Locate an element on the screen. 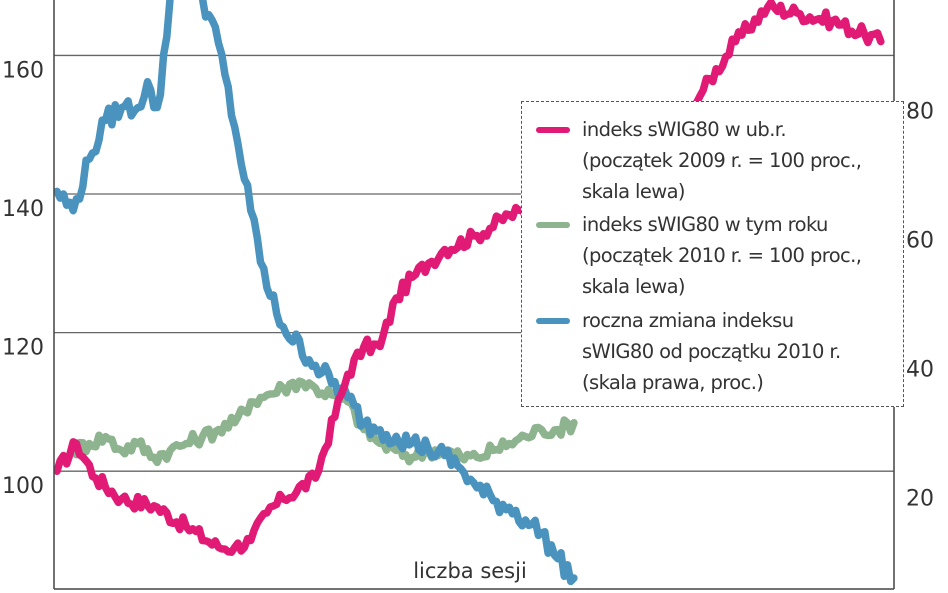 This screenshot has height=593, width=948. right-tick-label: 40 is located at coordinates (920, 369).